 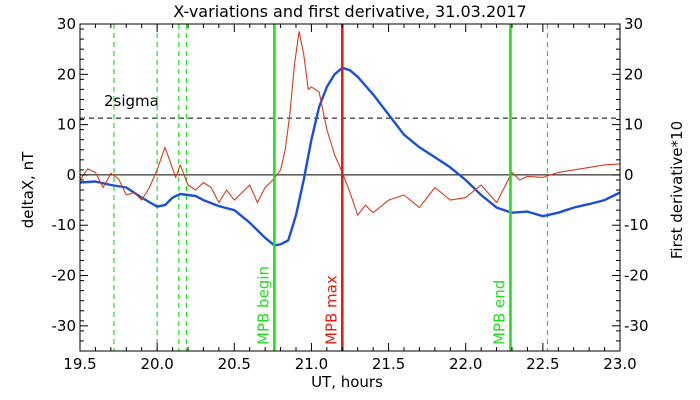 What do you see at coordinates (347, 382) in the screenshot?
I see `x-axis-label: UT, hours` at bounding box center [347, 382].